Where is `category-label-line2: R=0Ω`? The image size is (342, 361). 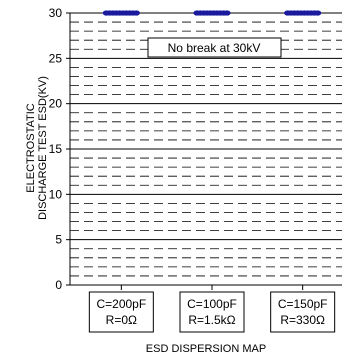 category-label-line2: R=0Ω is located at coordinates (121, 320).